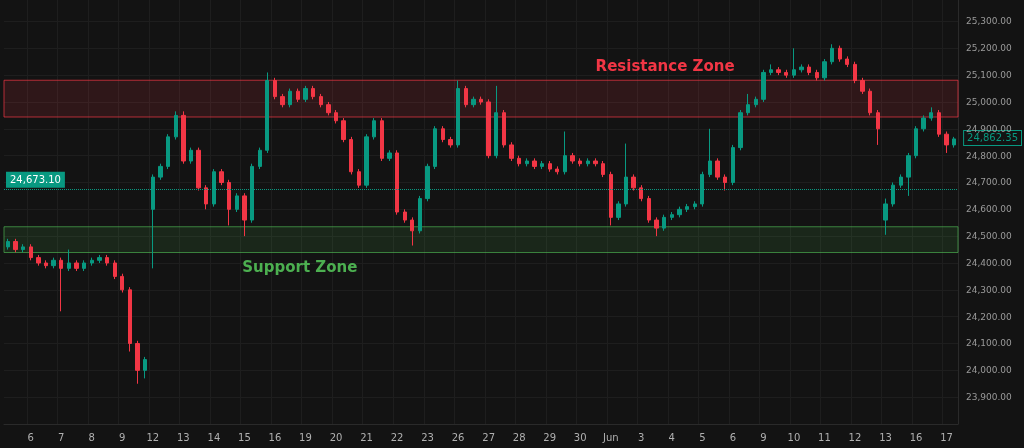  I want to click on y-tick-label: 25,100.00, so click(989, 75).